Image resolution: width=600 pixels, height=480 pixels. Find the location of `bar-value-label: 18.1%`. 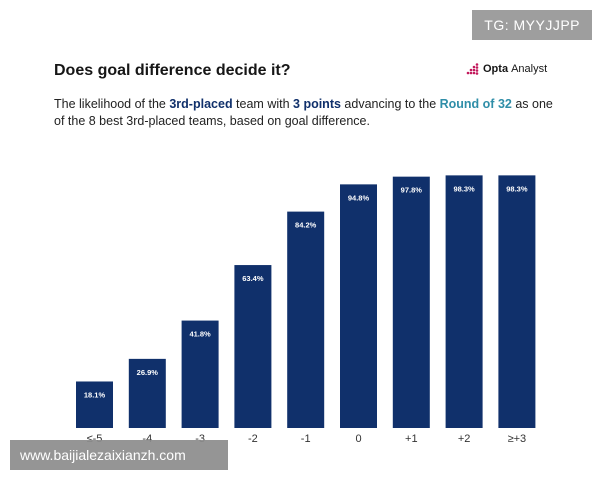

bar-value-label: 18.1% is located at coordinates (95, 394).